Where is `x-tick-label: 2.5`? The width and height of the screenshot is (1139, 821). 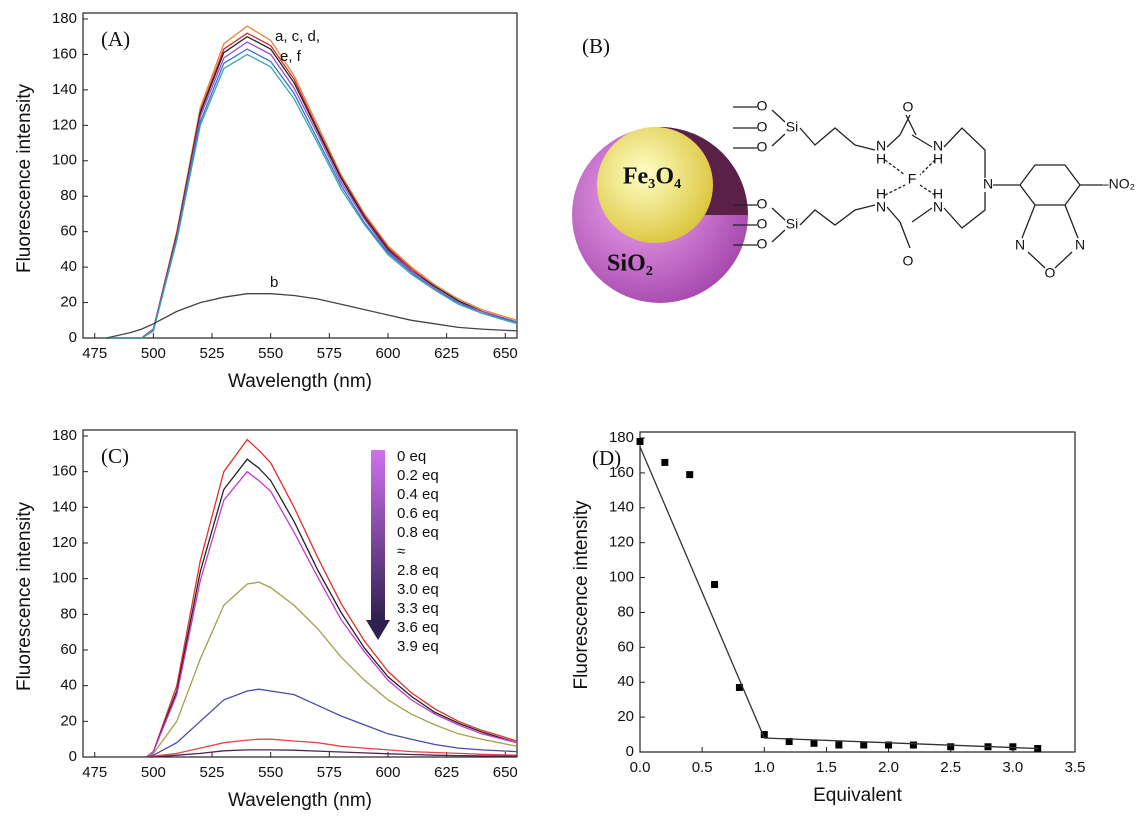 x-tick-label: 2.5 is located at coordinates (950, 767).